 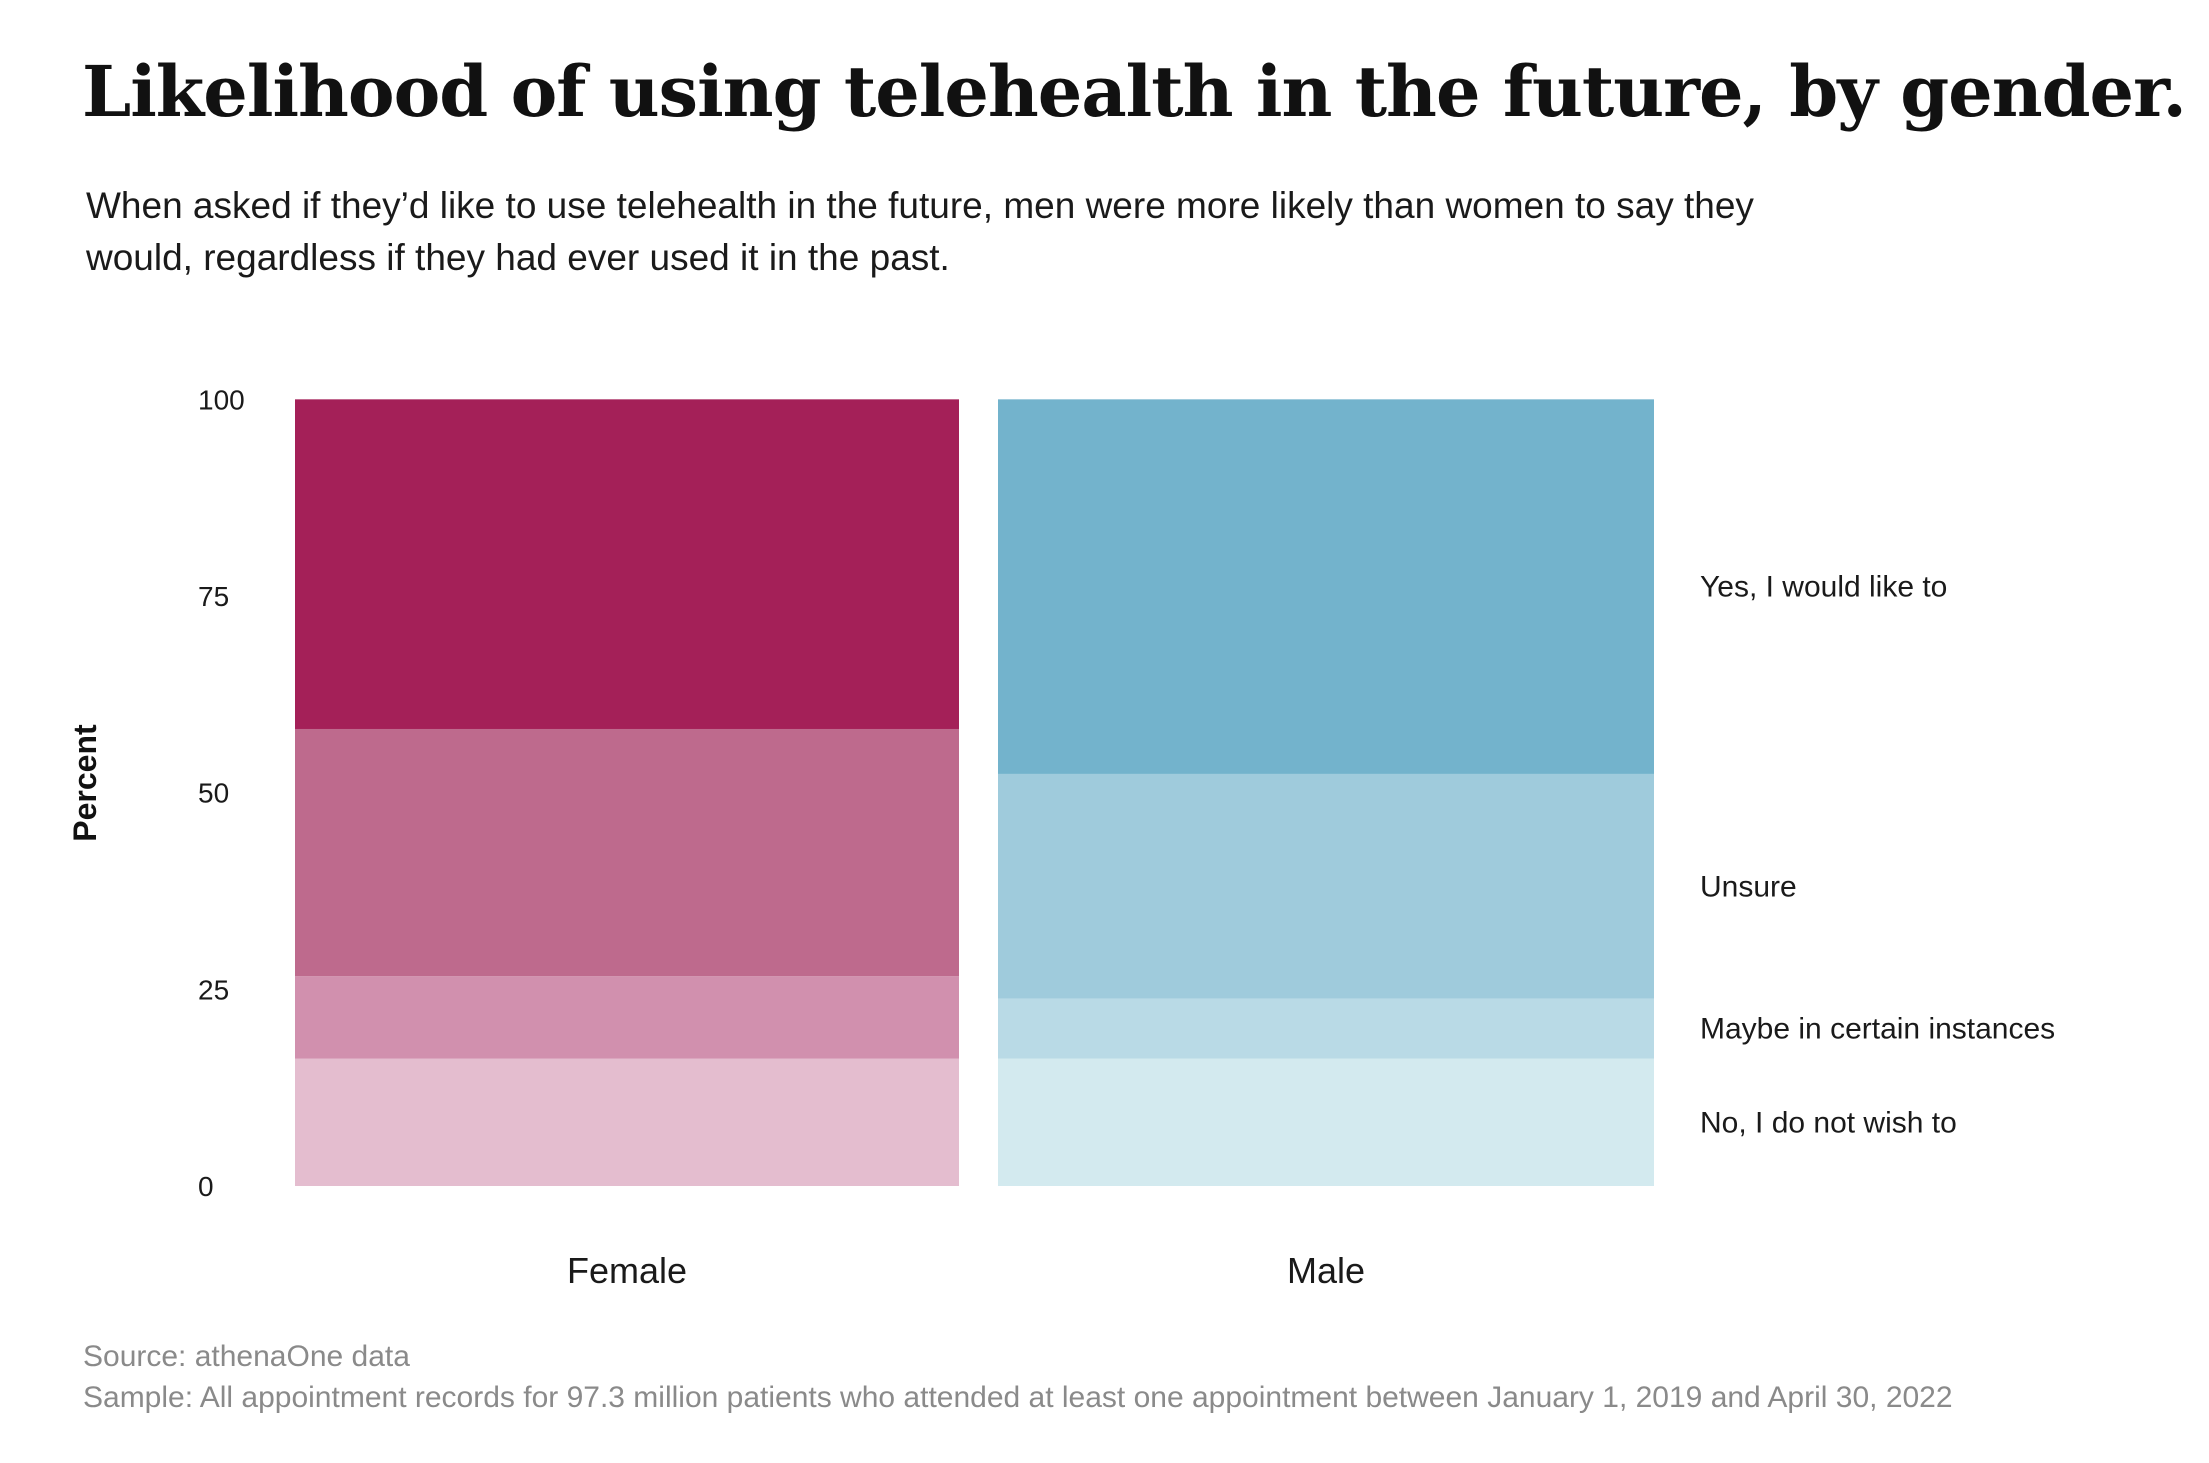 What do you see at coordinates (627, 1270) in the screenshot?
I see `x-category-label: Female` at bounding box center [627, 1270].